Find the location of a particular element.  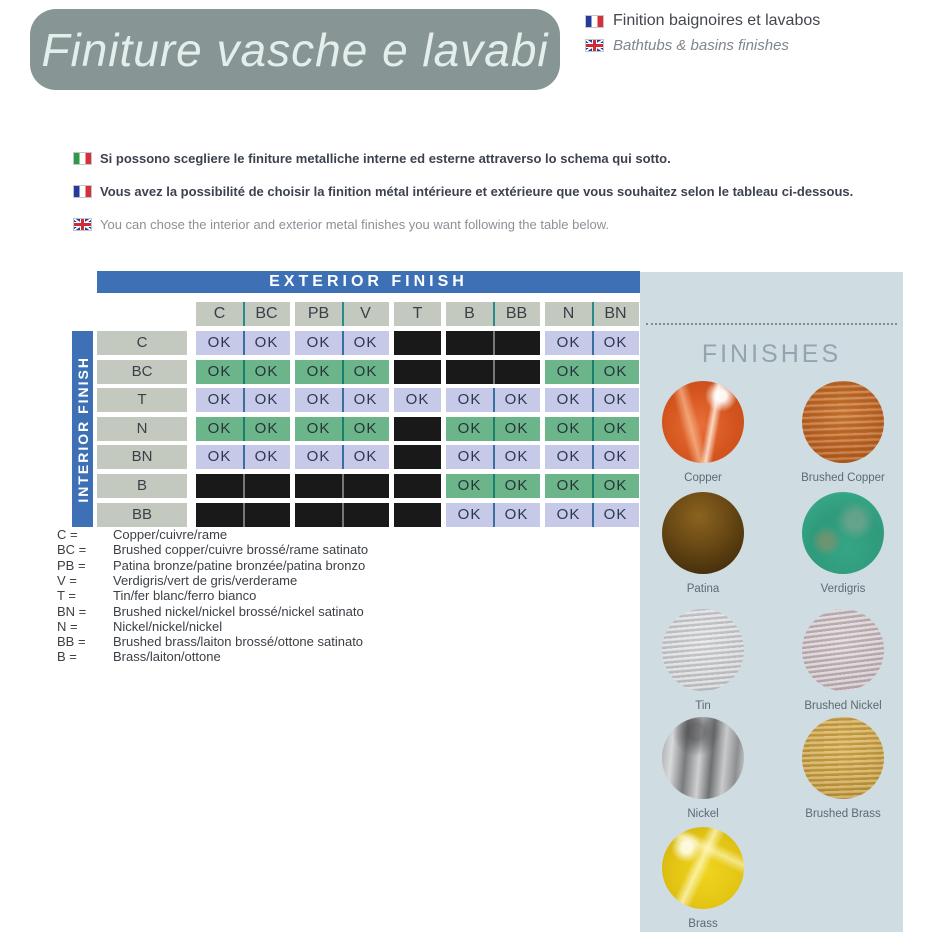

legend-line-V: V = Verdigris/vert de gris/verderame is located at coordinates (177, 580).